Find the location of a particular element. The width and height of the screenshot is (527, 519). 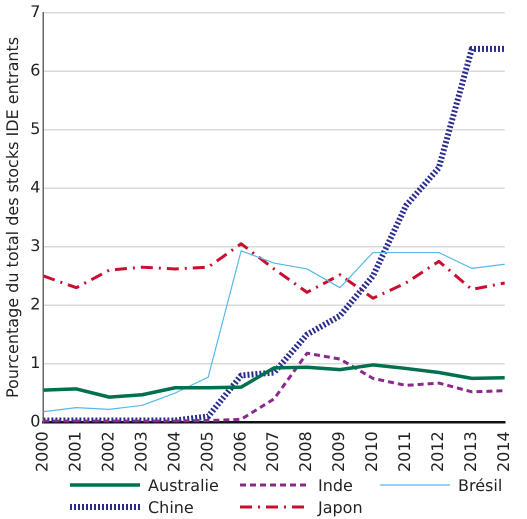

y-axis-title: Pourcentage du total des stocks IDE entrants is located at coordinates (12, 217).